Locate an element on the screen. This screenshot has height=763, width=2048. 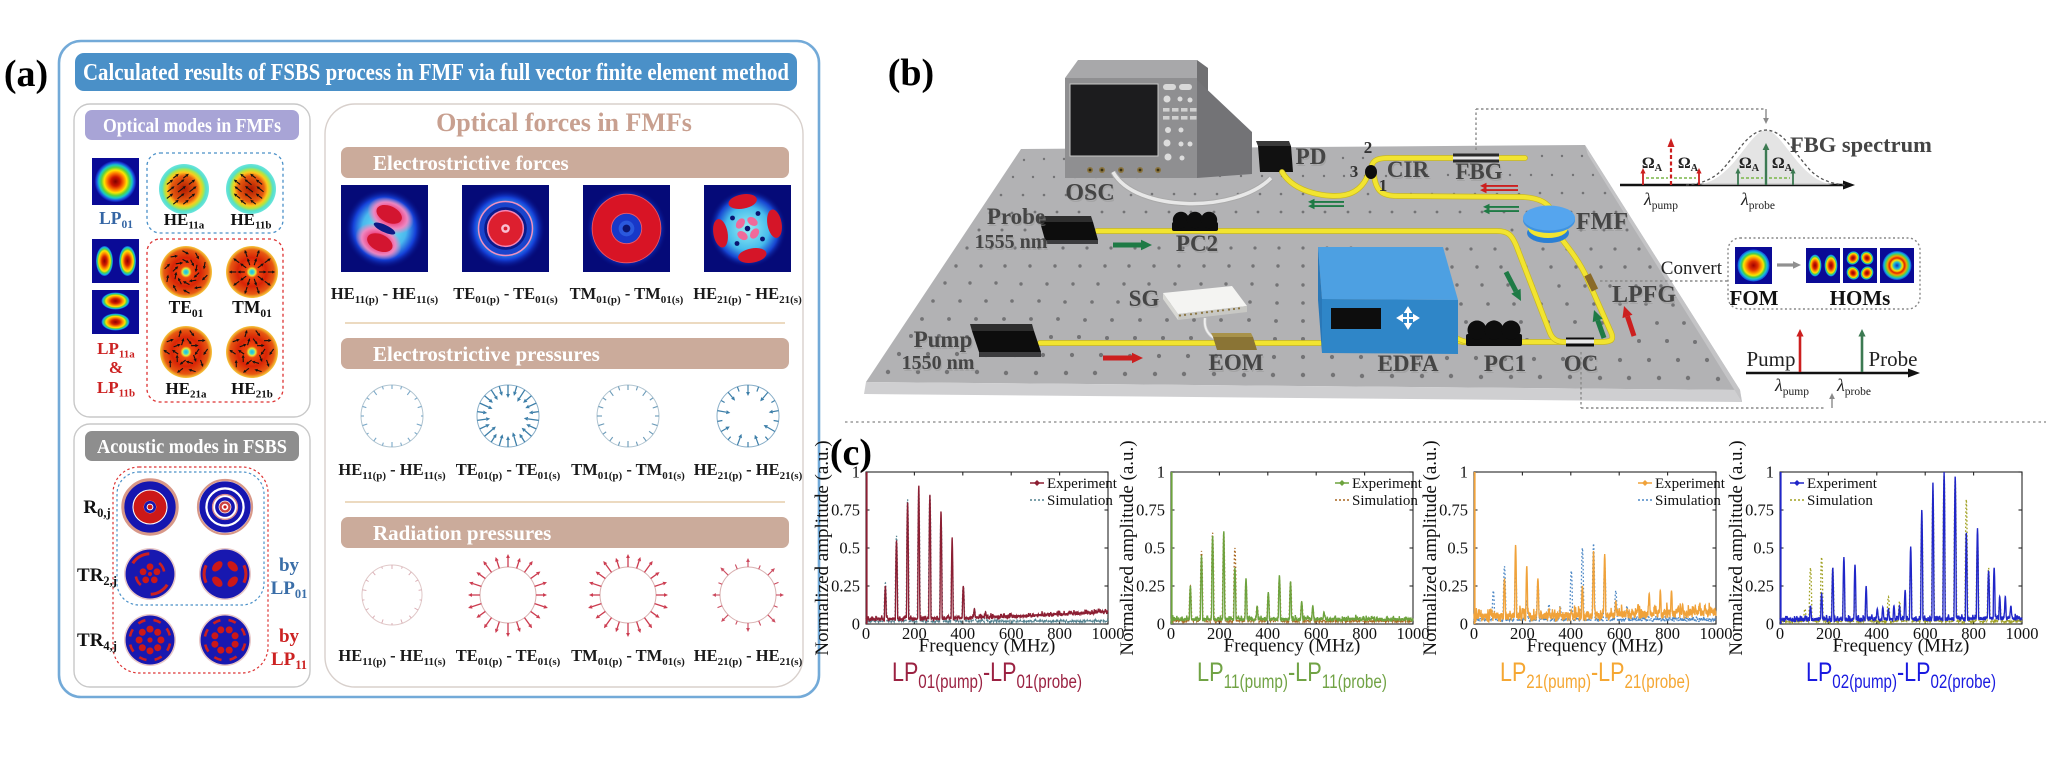
svg-text: FMF is located at coordinates (1602, 222).